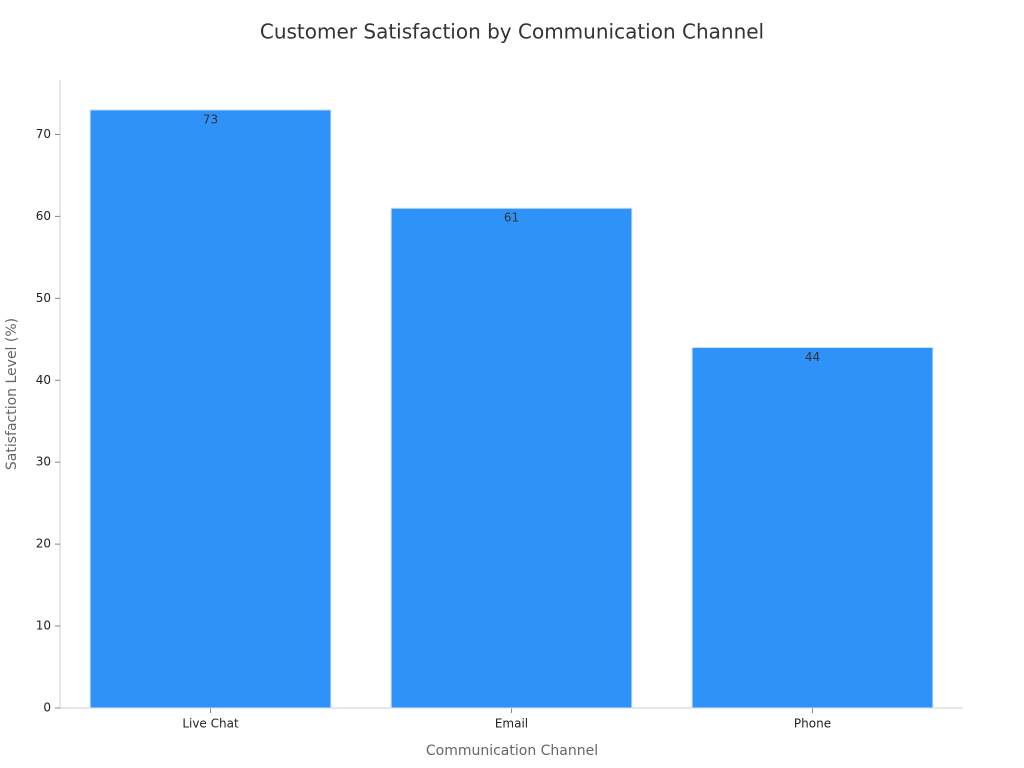 This screenshot has height=768, width=1024. What do you see at coordinates (210, 119) in the screenshot?
I see `value-label: 73` at bounding box center [210, 119].